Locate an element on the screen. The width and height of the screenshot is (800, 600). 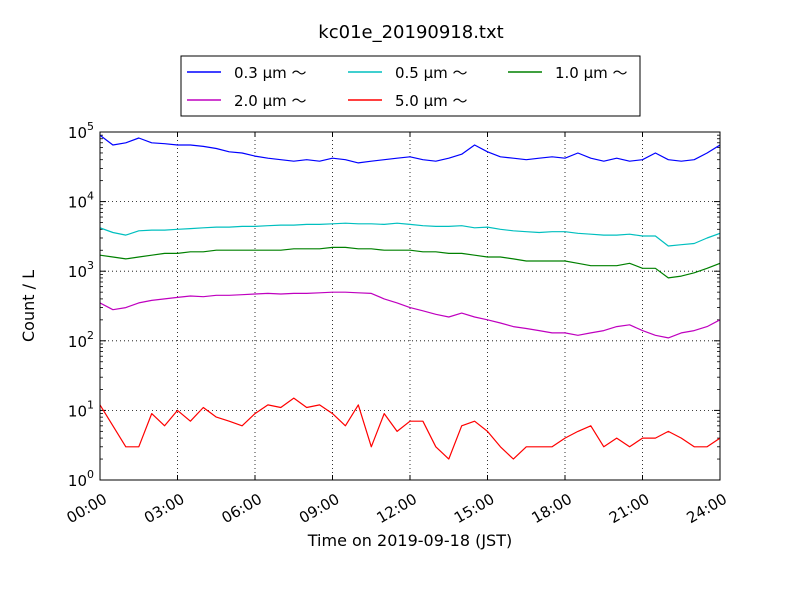
x-tick-label: 00:00 is located at coordinates (87, 508).